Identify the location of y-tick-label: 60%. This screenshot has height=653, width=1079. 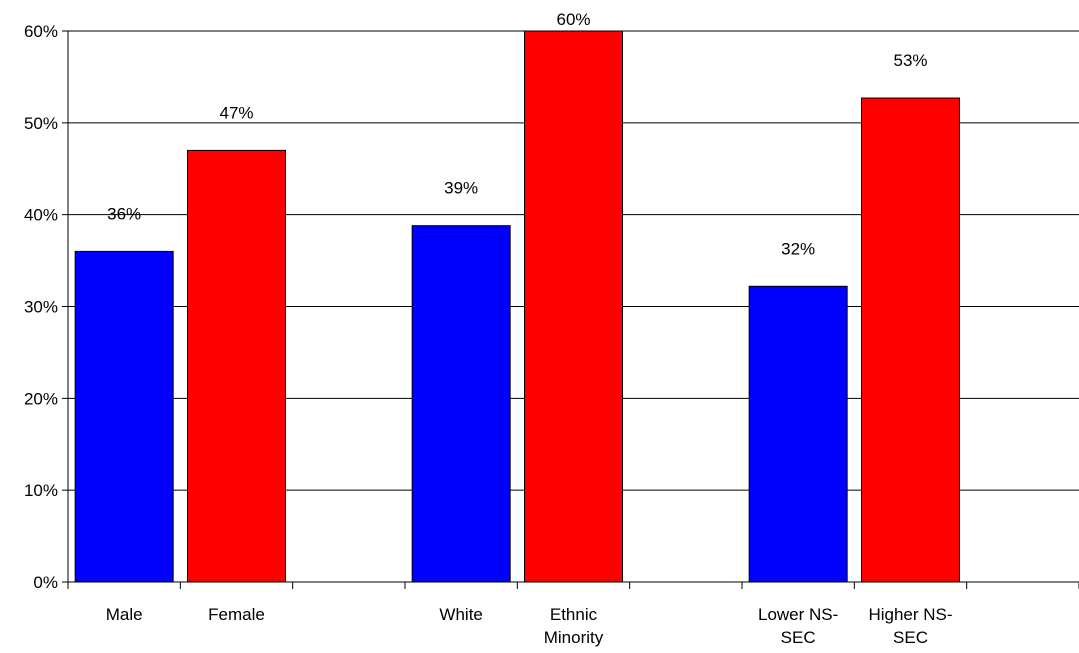
(41, 31).